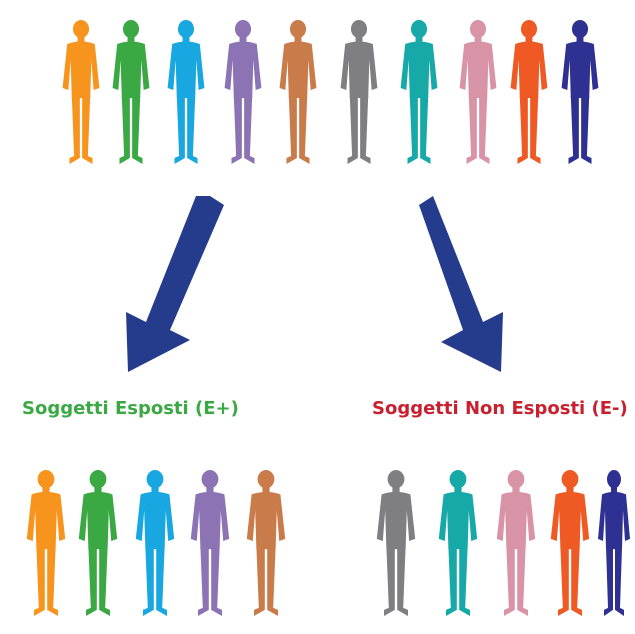 This screenshot has height=634, width=635. Describe the element at coordinates (175, 284) in the screenshot. I see `arrow-left-icon` at that location.